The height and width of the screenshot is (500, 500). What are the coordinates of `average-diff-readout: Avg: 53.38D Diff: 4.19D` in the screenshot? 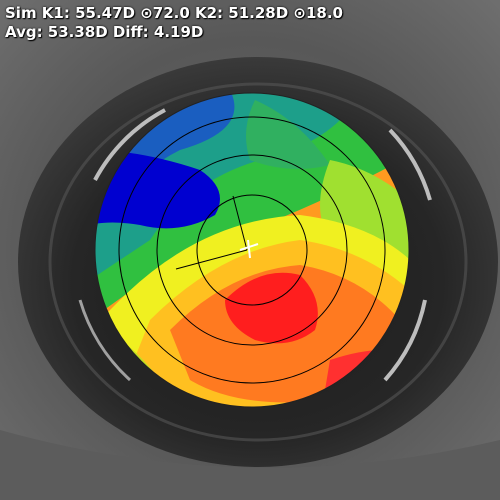 It's located at (104, 32).